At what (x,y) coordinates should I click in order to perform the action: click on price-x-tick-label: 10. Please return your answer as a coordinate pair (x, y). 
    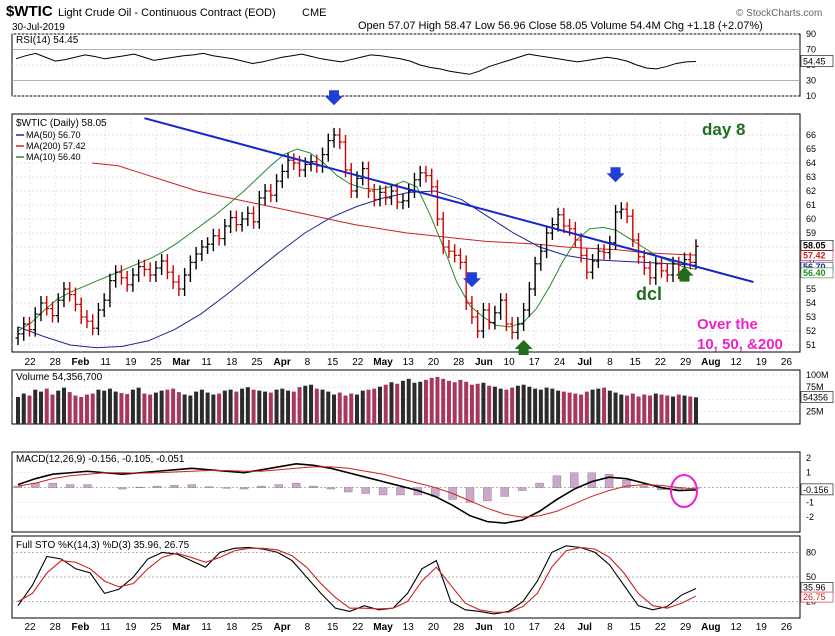
    Looking at the image, I should click on (510, 362).